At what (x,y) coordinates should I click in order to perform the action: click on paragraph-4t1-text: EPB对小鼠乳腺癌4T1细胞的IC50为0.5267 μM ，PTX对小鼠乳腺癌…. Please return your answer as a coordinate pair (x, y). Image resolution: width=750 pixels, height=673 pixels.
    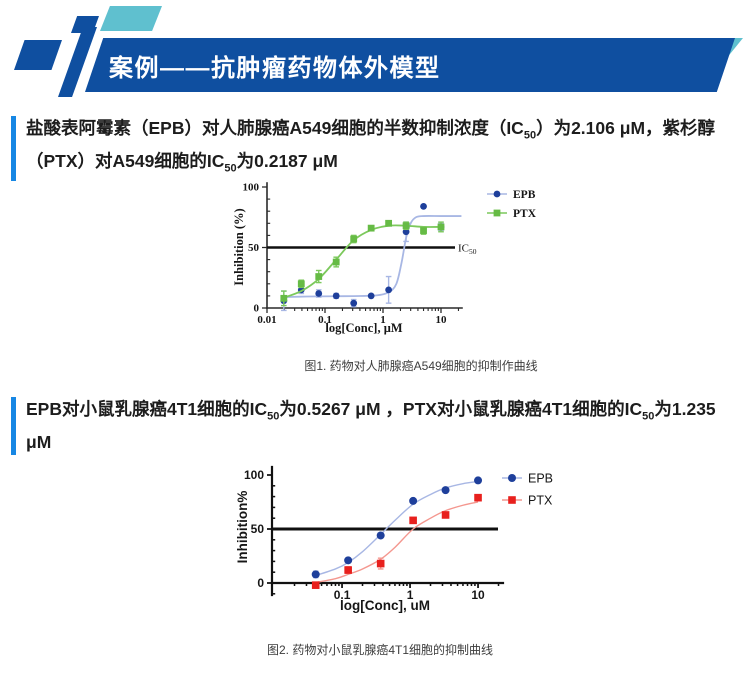
    Looking at the image, I should click on (371, 425).